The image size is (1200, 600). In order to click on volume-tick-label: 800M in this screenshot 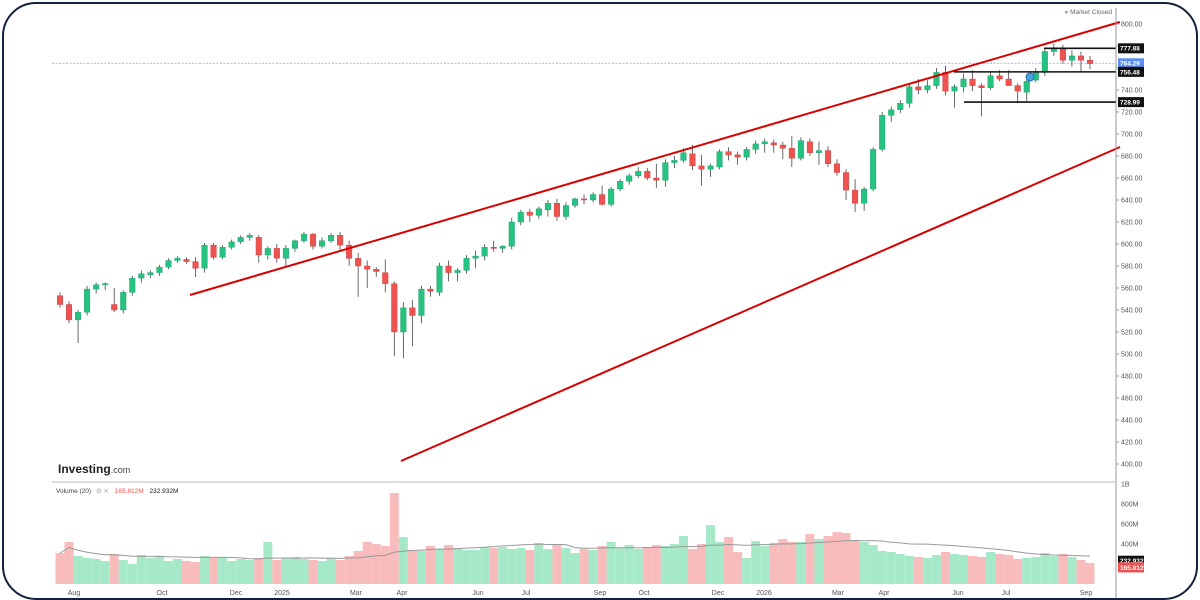, I will do `click(1130, 505)`.